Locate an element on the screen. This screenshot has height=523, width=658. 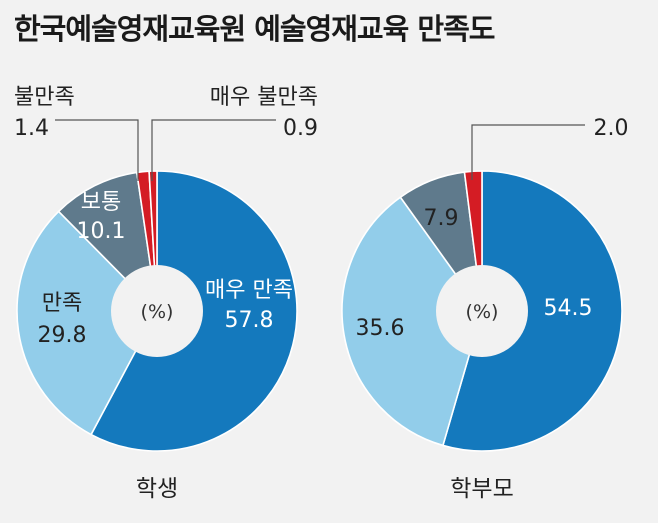
unit-label-student: (%) is located at coordinates (157, 312).